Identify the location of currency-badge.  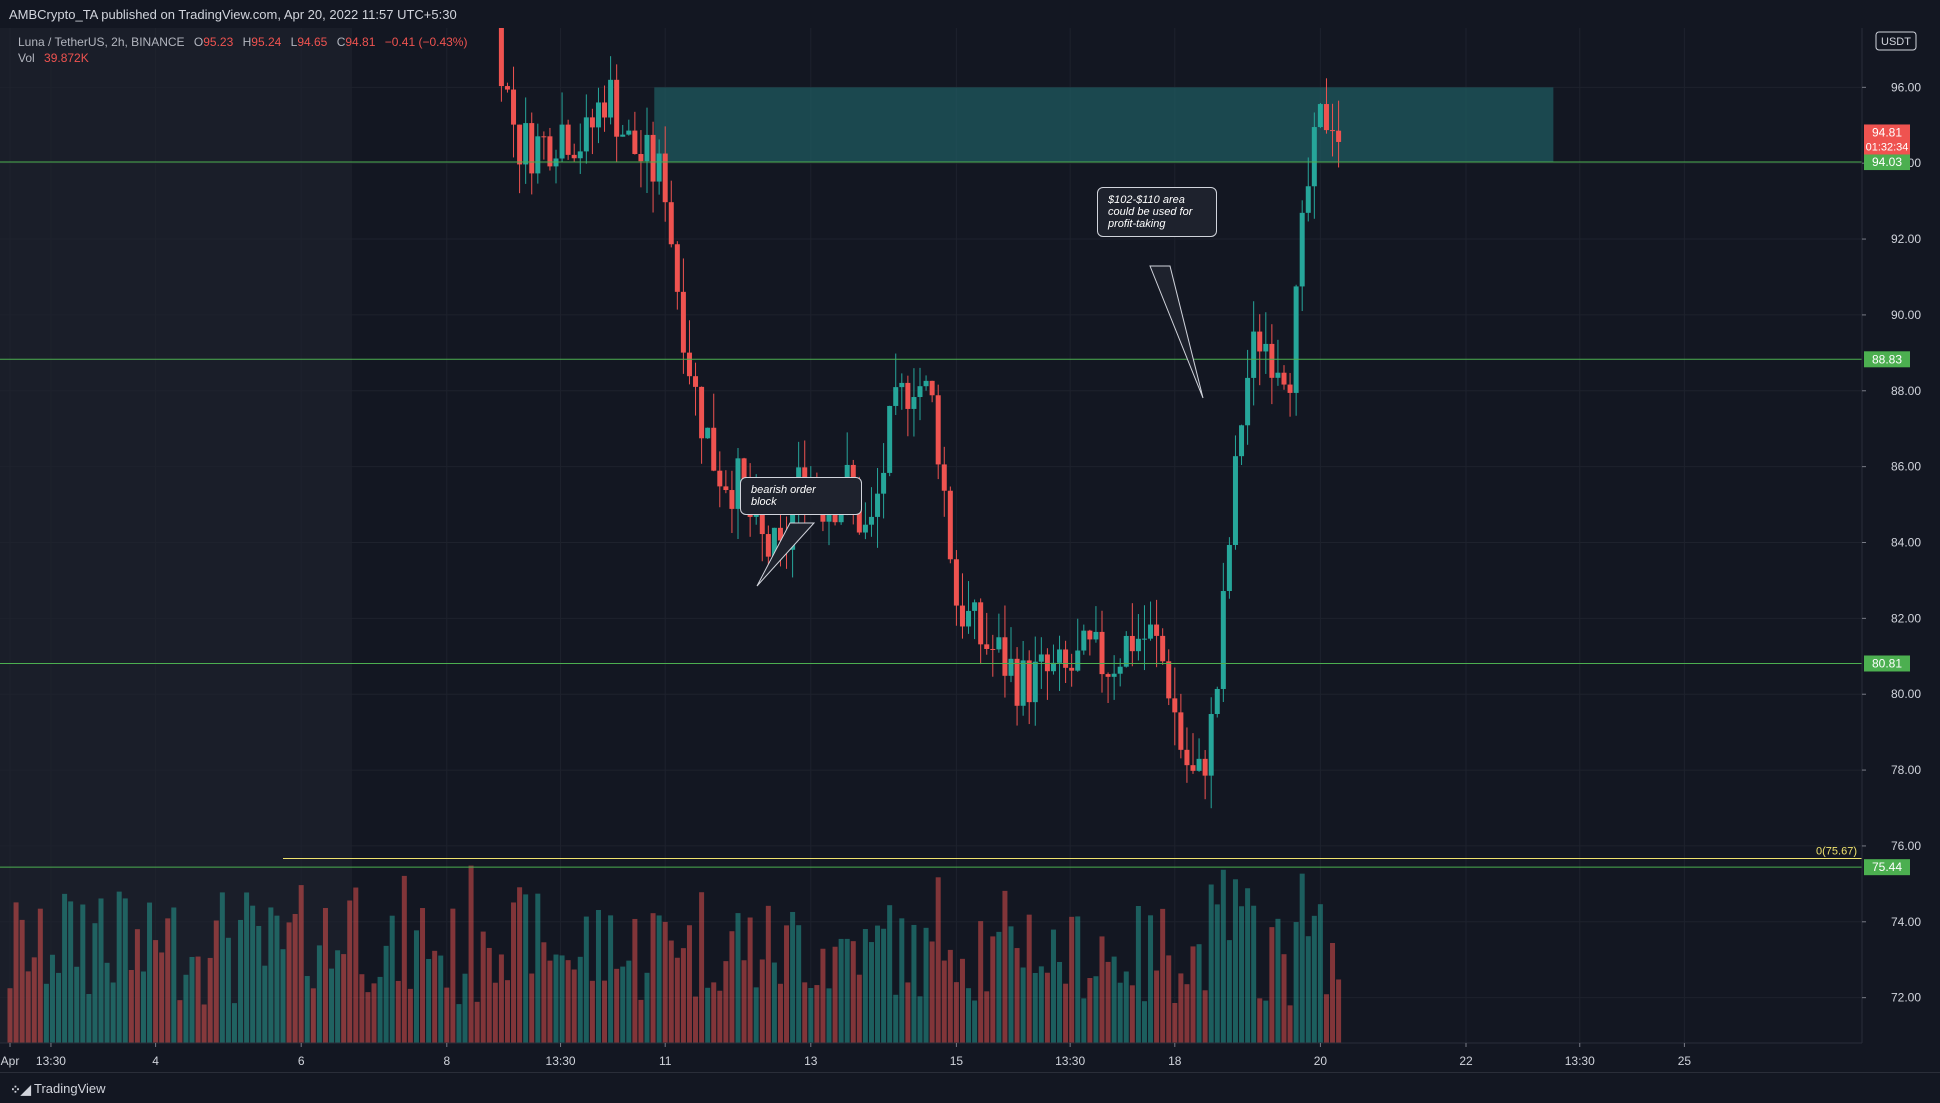
(1896, 41).